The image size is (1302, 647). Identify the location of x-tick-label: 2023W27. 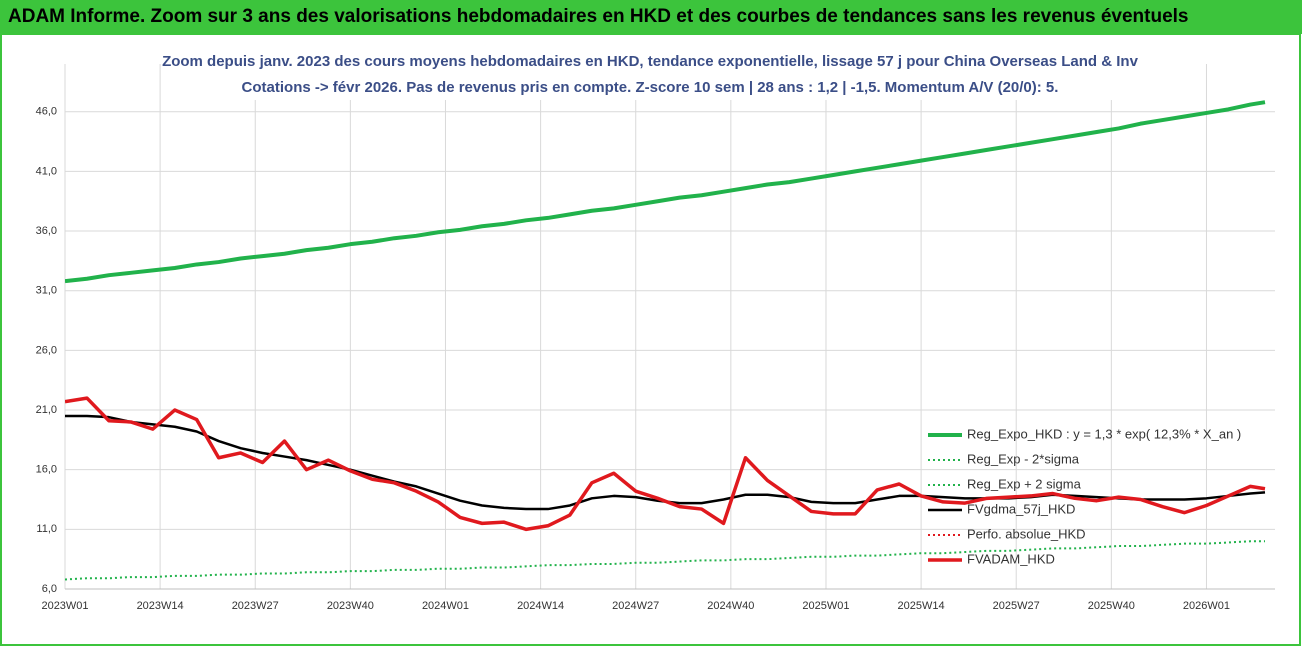
(255, 606).